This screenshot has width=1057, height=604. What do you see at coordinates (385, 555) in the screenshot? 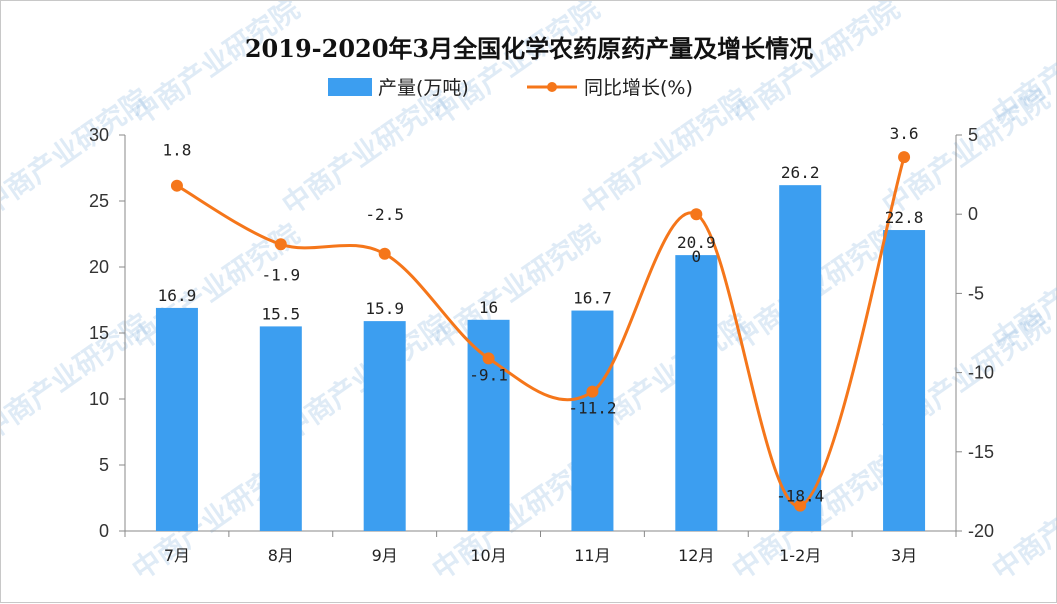
I see `x-tick-label: 9月` at bounding box center [385, 555].